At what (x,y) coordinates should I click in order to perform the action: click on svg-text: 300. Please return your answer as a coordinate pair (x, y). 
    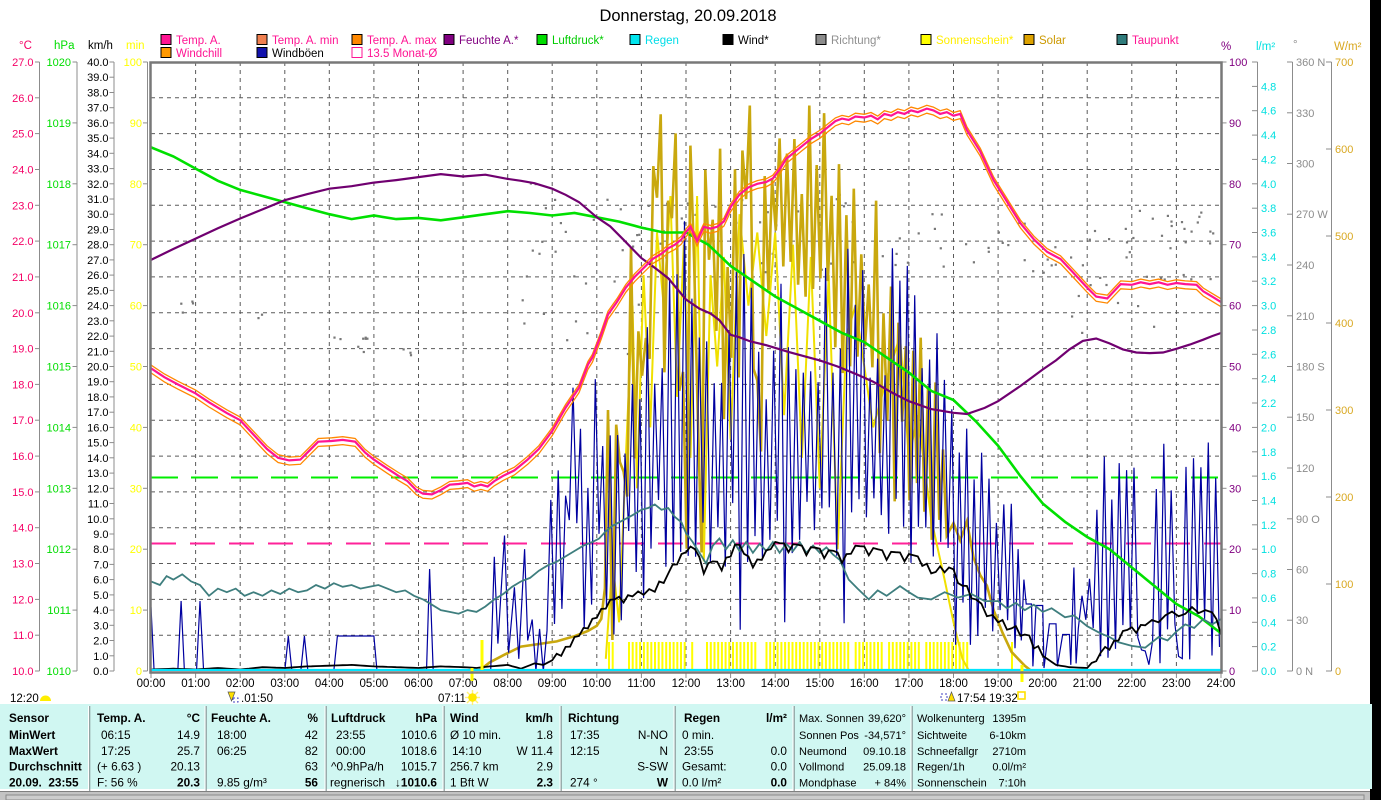
    Looking at the image, I should click on (1344, 411).